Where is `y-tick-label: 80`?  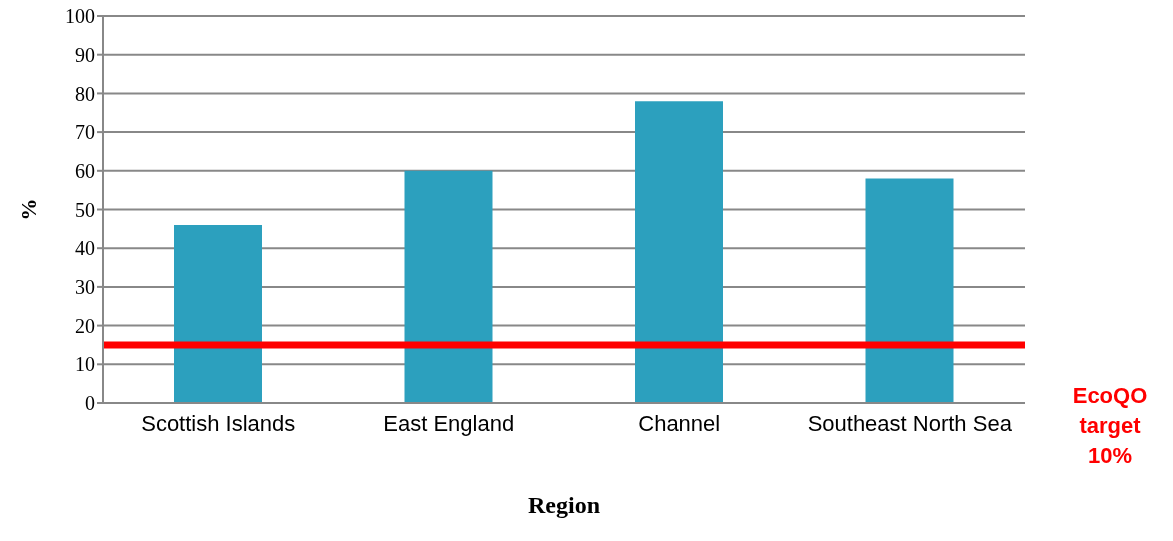 y-tick-label: 80 is located at coordinates (85, 93).